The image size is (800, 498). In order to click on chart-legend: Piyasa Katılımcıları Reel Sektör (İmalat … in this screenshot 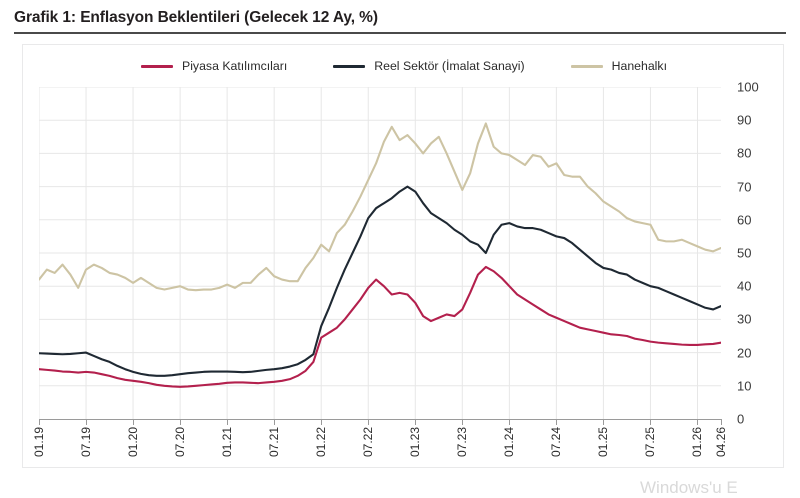, I will do `click(404, 66)`.